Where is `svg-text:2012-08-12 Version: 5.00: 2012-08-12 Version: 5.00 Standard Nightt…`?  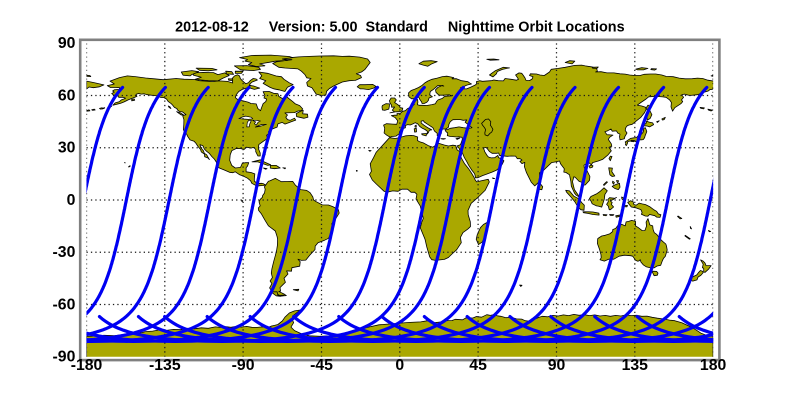
svg-text:2012-08-12 Version: 5.00: 2012-08-12 Version: 5.00 Standard Nightt… is located at coordinates (399, 28).